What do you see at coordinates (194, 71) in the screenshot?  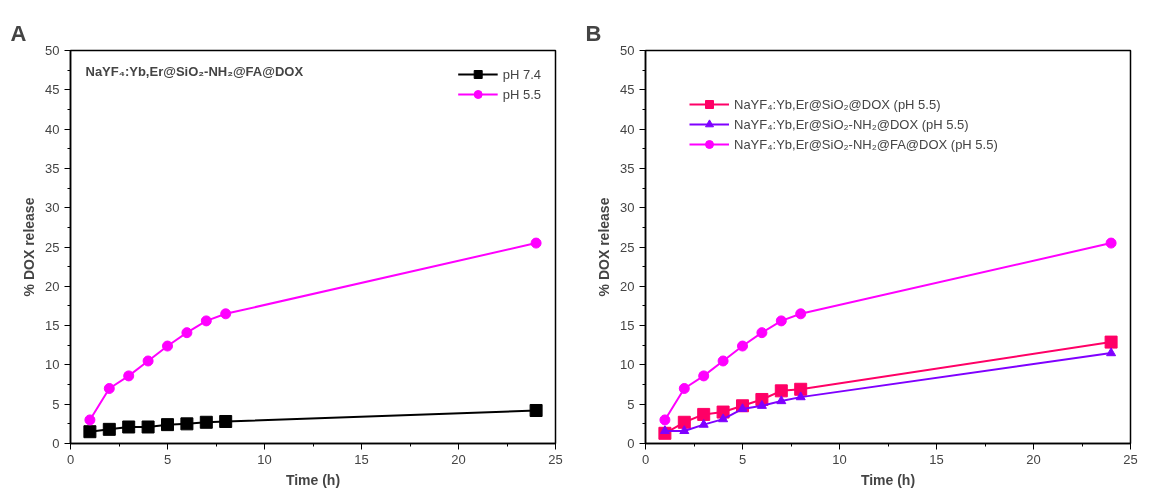 I see `annotation: NaYF₄:Yb,Er@SiO₂-NH₂@FA@DOX` at bounding box center [194, 71].